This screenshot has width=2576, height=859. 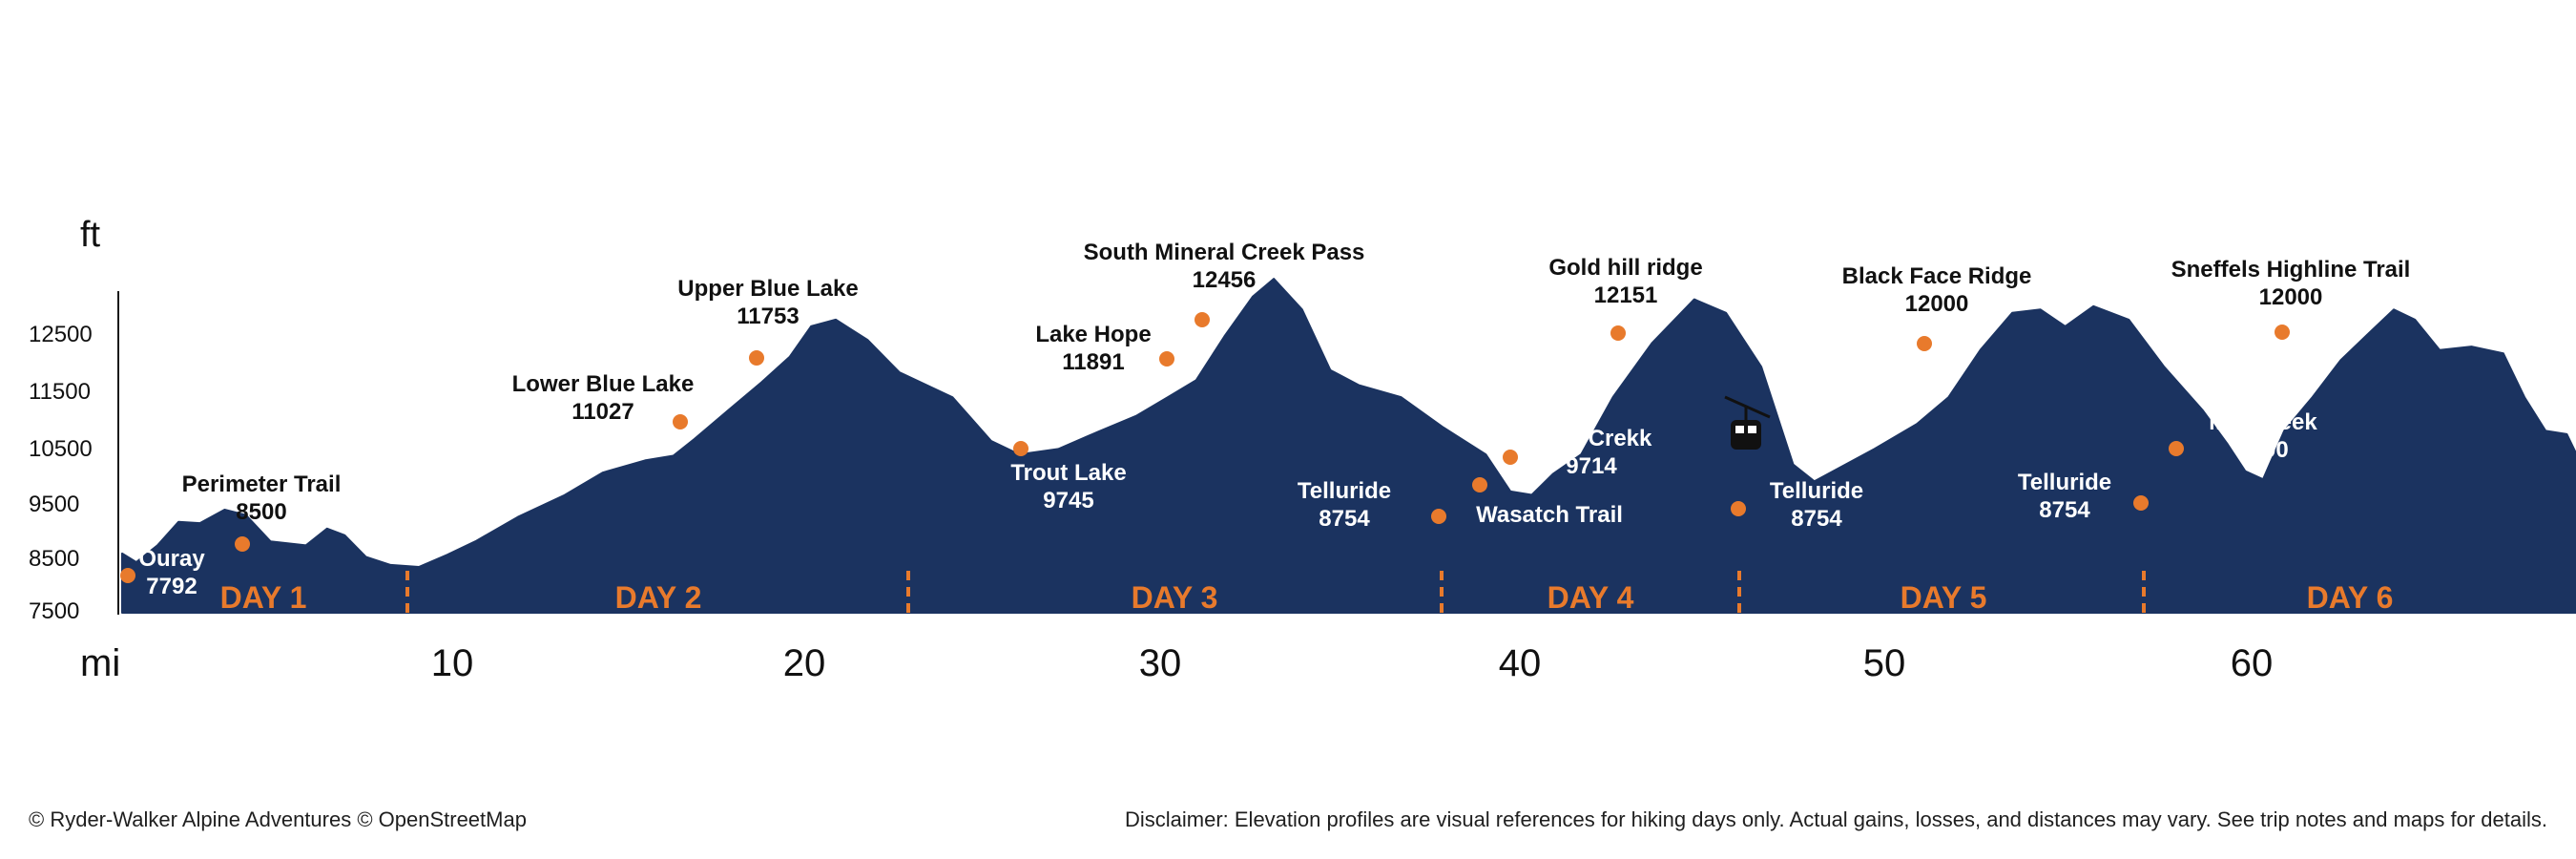 What do you see at coordinates (1626, 295) in the screenshot?
I see `waypoint-elevation: 12151` at bounding box center [1626, 295].